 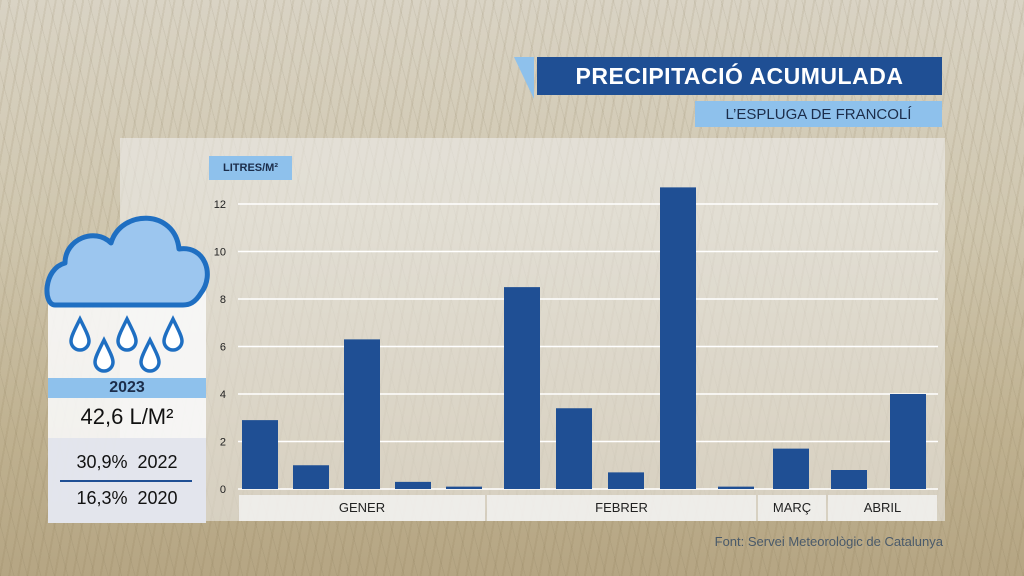 What do you see at coordinates (102, 497) in the screenshot?
I see `comparison-percent: 16,3%` at bounding box center [102, 497].